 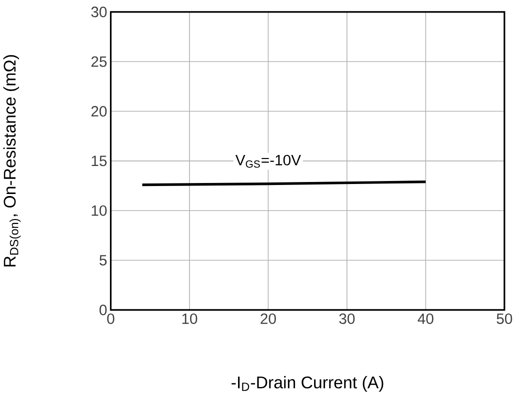 I want to click on y-tick-label: 0, so click(x=103, y=310).